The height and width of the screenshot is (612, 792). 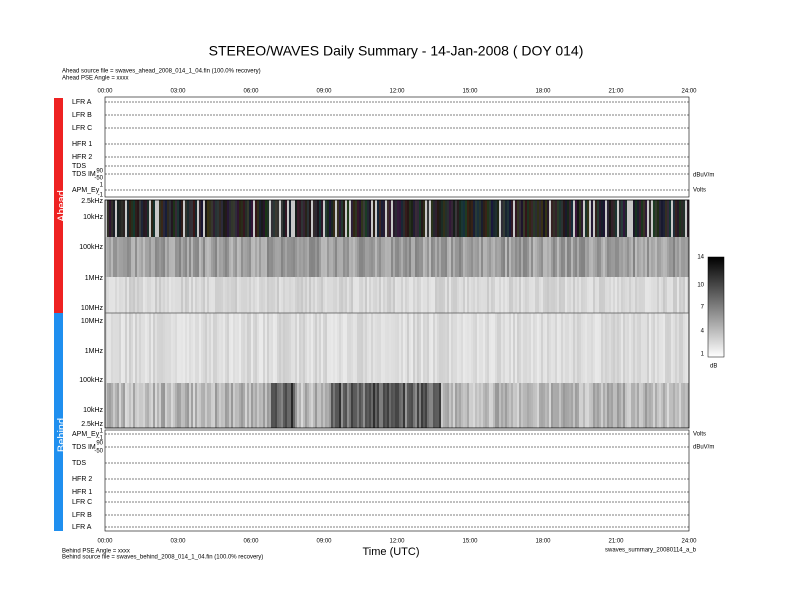 What do you see at coordinates (703, 448) in the screenshot?
I see `panel-unit: dBuV/m` at bounding box center [703, 448].